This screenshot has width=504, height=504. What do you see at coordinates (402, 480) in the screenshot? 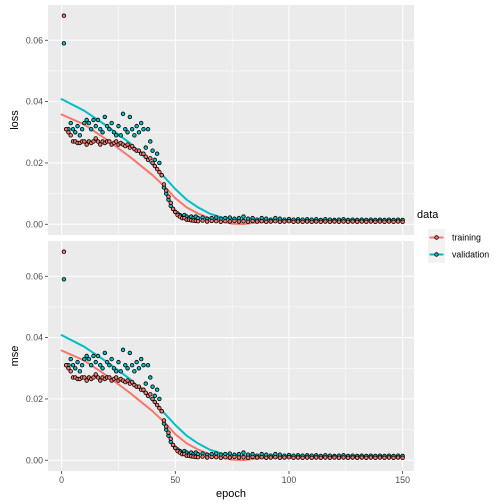
I see `x-tick-label: 150` at bounding box center [402, 480].